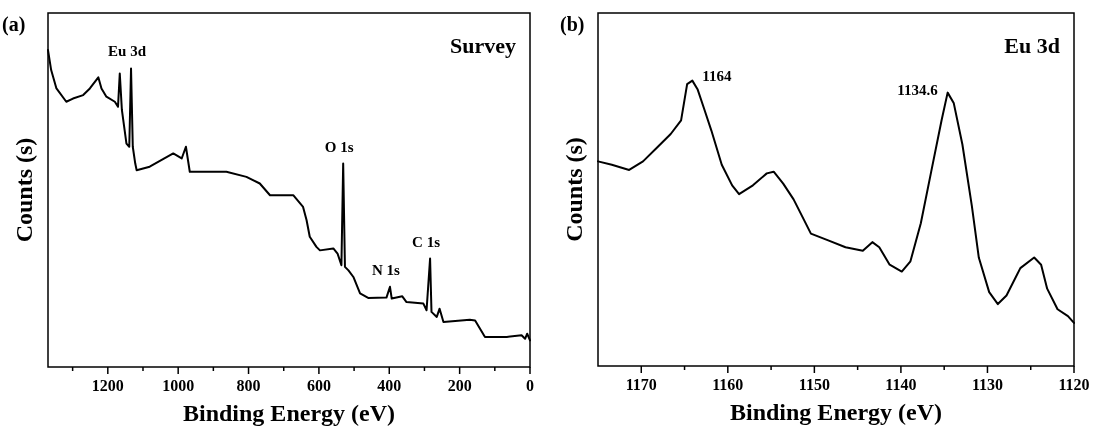 The image size is (1097, 436). Describe the element at coordinates (14, 24) in the screenshot. I see `text: (a)` at that location.